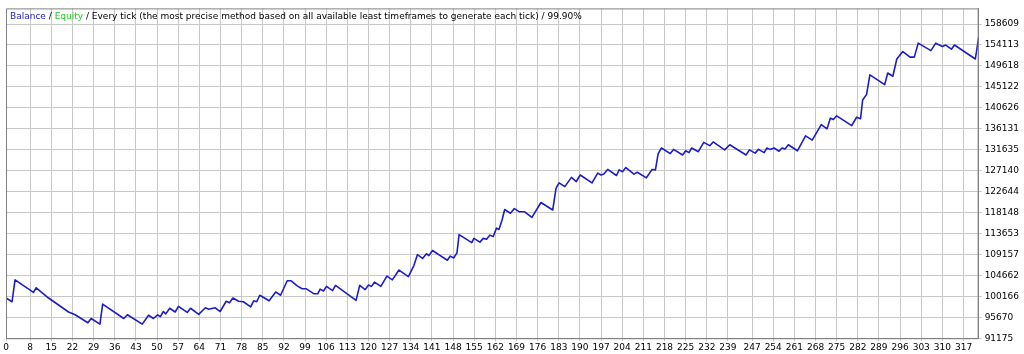 This screenshot has height=354, width=1024. What do you see at coordinates (1001, 128) in the screenshot?
I see `y-tick-label: 136131` at bounding box center [1001, 128].